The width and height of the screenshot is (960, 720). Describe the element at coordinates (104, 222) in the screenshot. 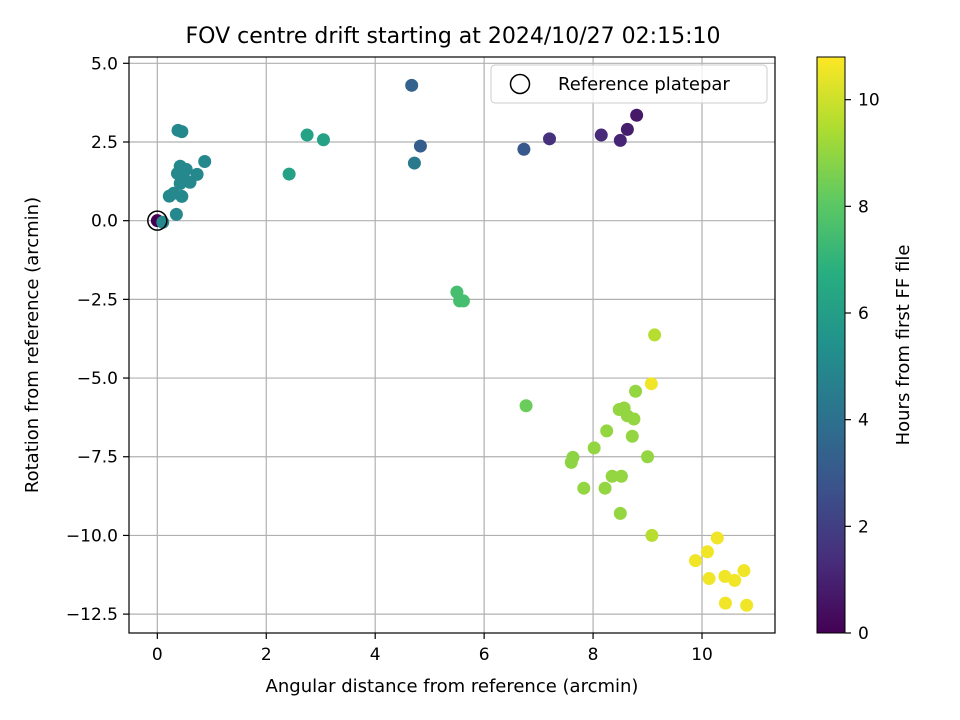

I see `y-tick-label: 0.0` at that location.